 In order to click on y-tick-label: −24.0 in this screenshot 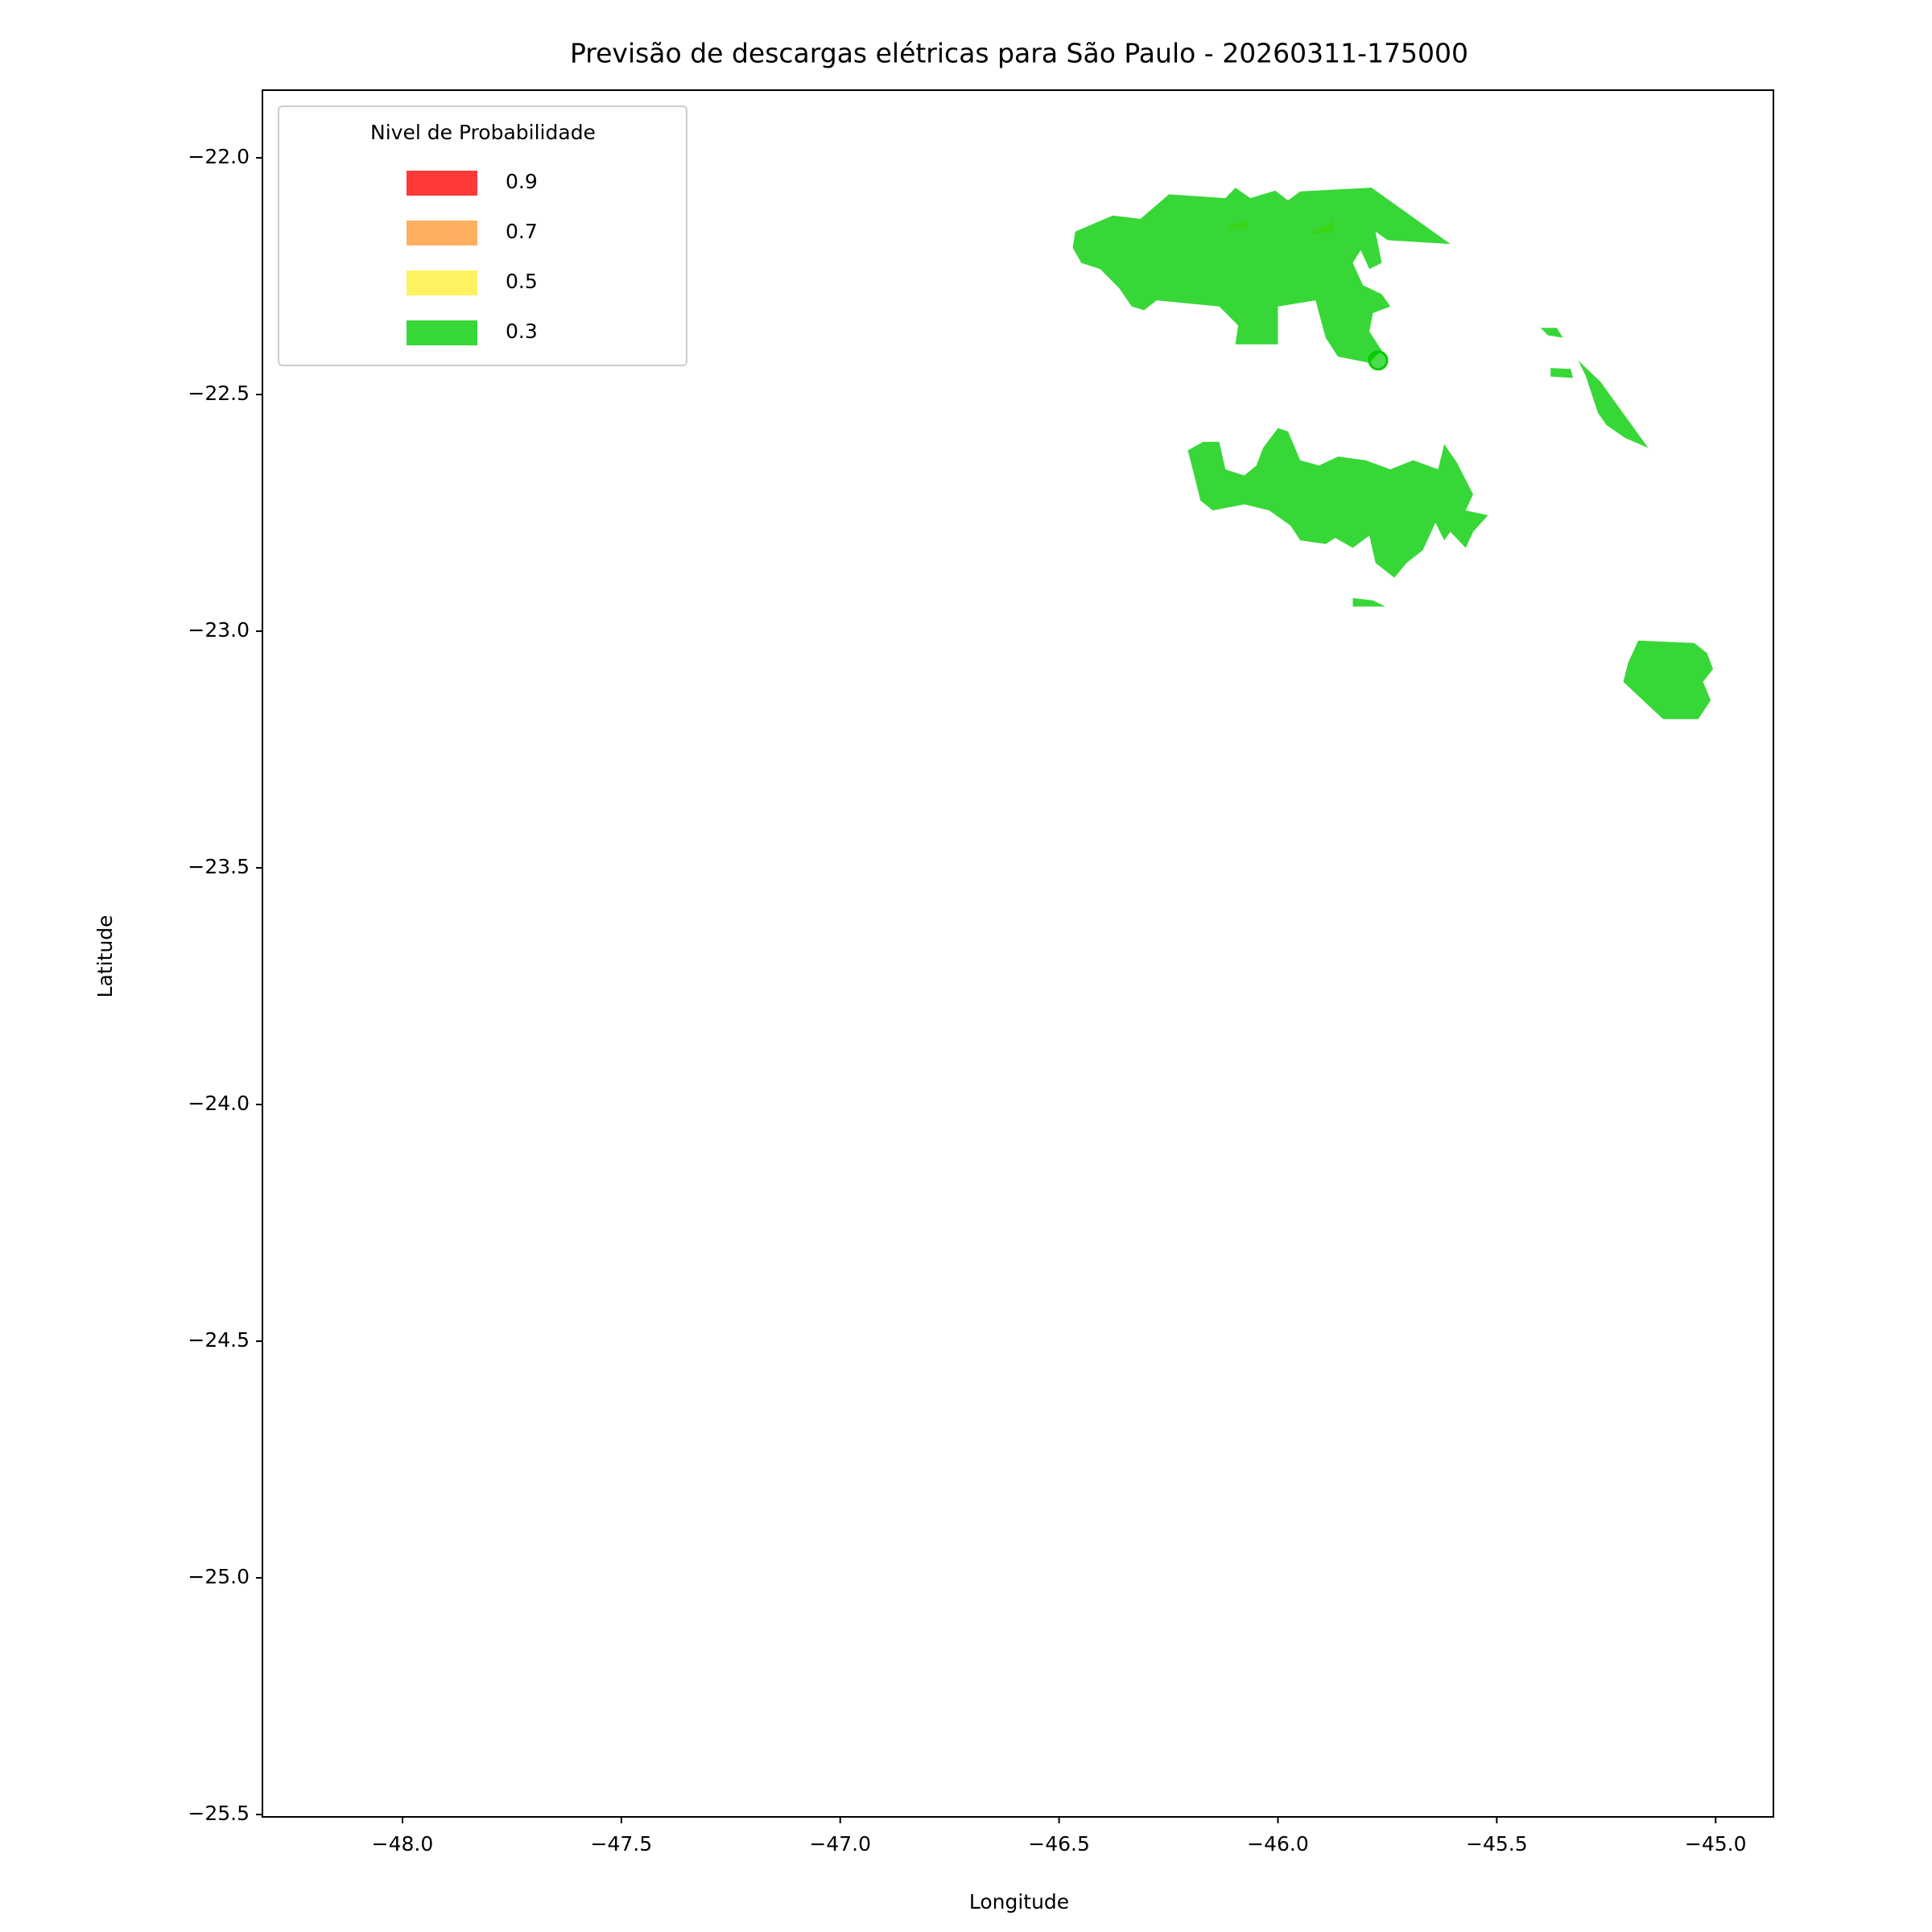, I will do `click(219, 1103)`.